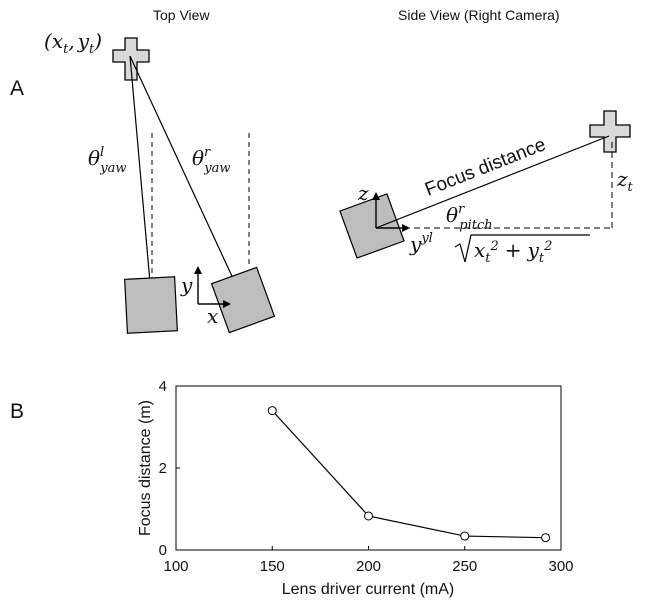  Describe the element at coordinates (610, 131) in the screenshot. I see `side-target-cross` at that location.